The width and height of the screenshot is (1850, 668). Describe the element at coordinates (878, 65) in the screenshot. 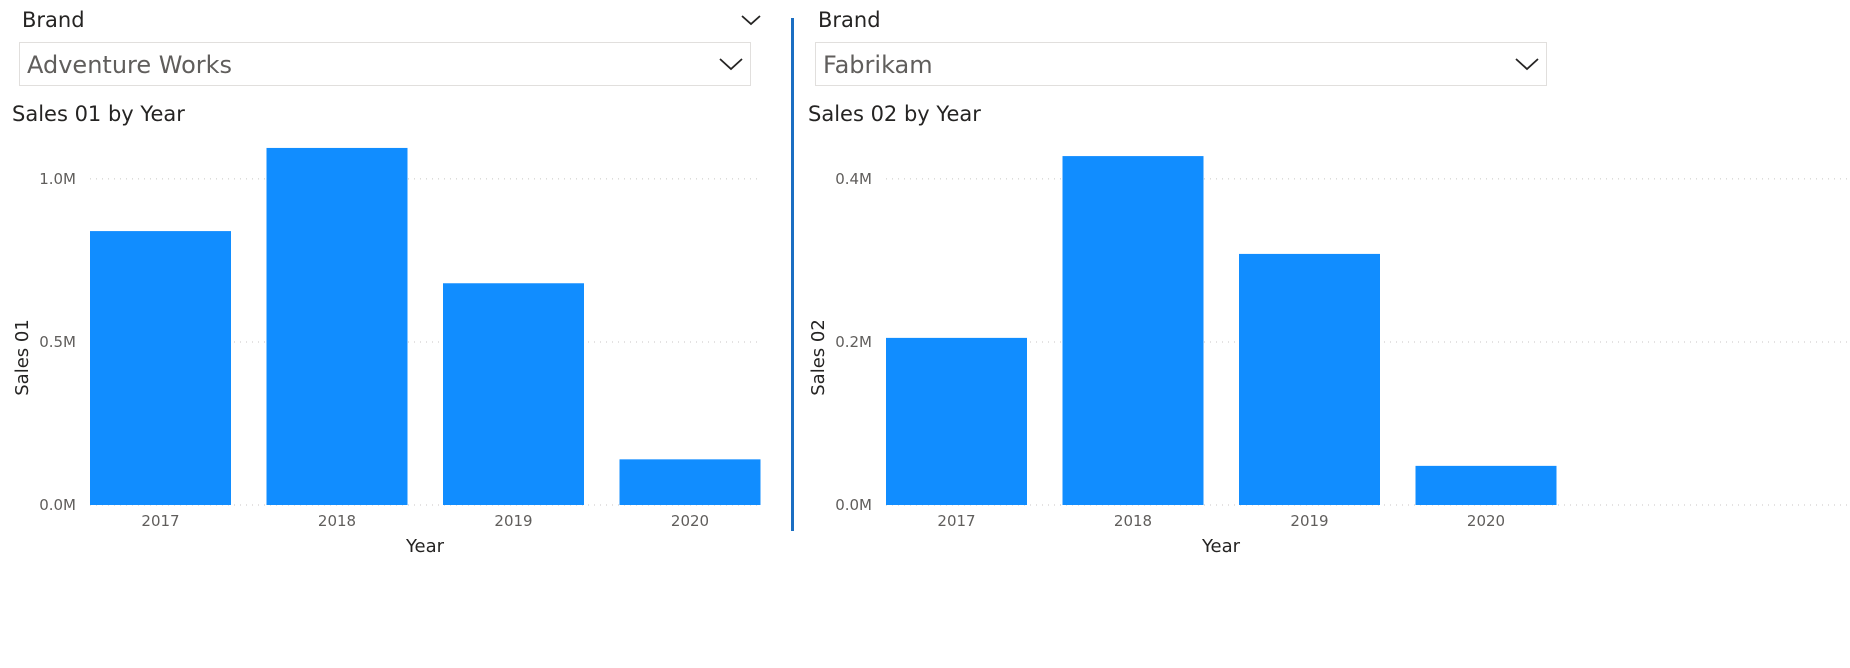

I see `brand-dropdown-value: Fabrikam` at that location.